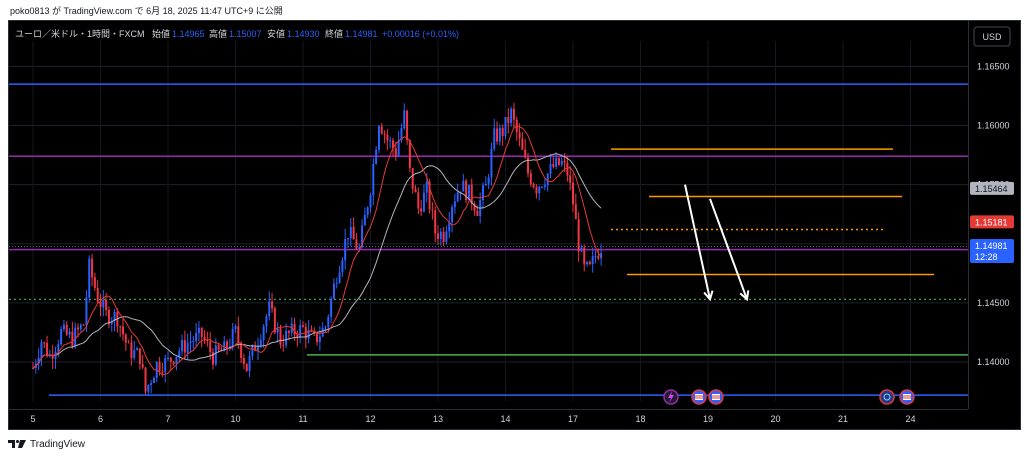  I want to click on last-price-label-bg, so click(992, 250).